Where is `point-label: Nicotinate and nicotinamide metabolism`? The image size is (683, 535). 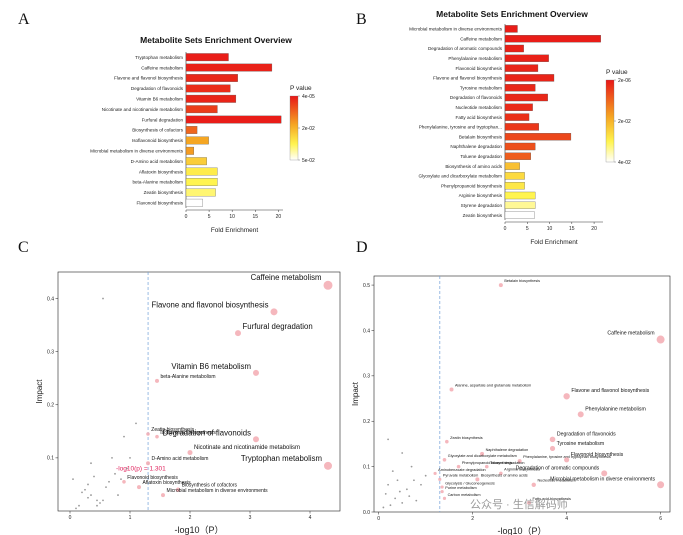 point-label: Nicotinate and nicotinamide metabolism is located at coordinates (247, 448).